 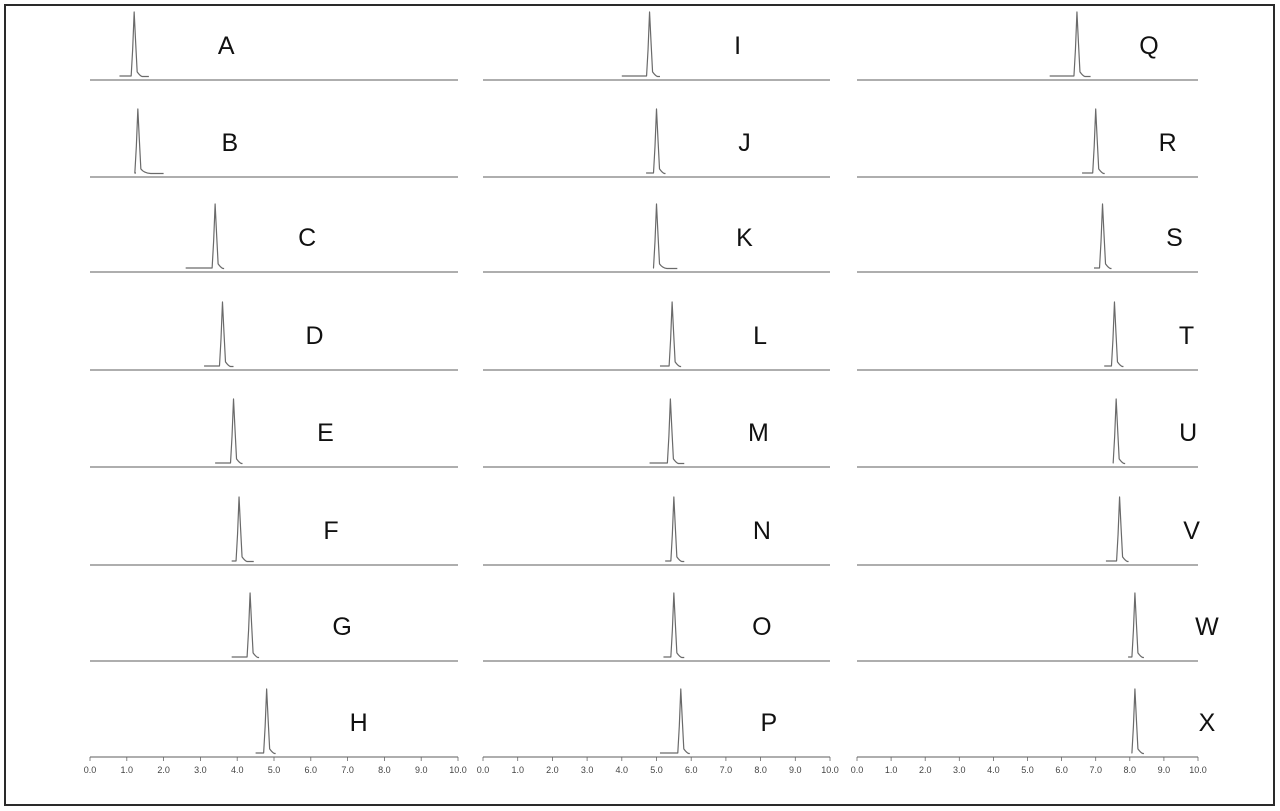 I want to click on trace-n: N, so click(x=656, y=531).